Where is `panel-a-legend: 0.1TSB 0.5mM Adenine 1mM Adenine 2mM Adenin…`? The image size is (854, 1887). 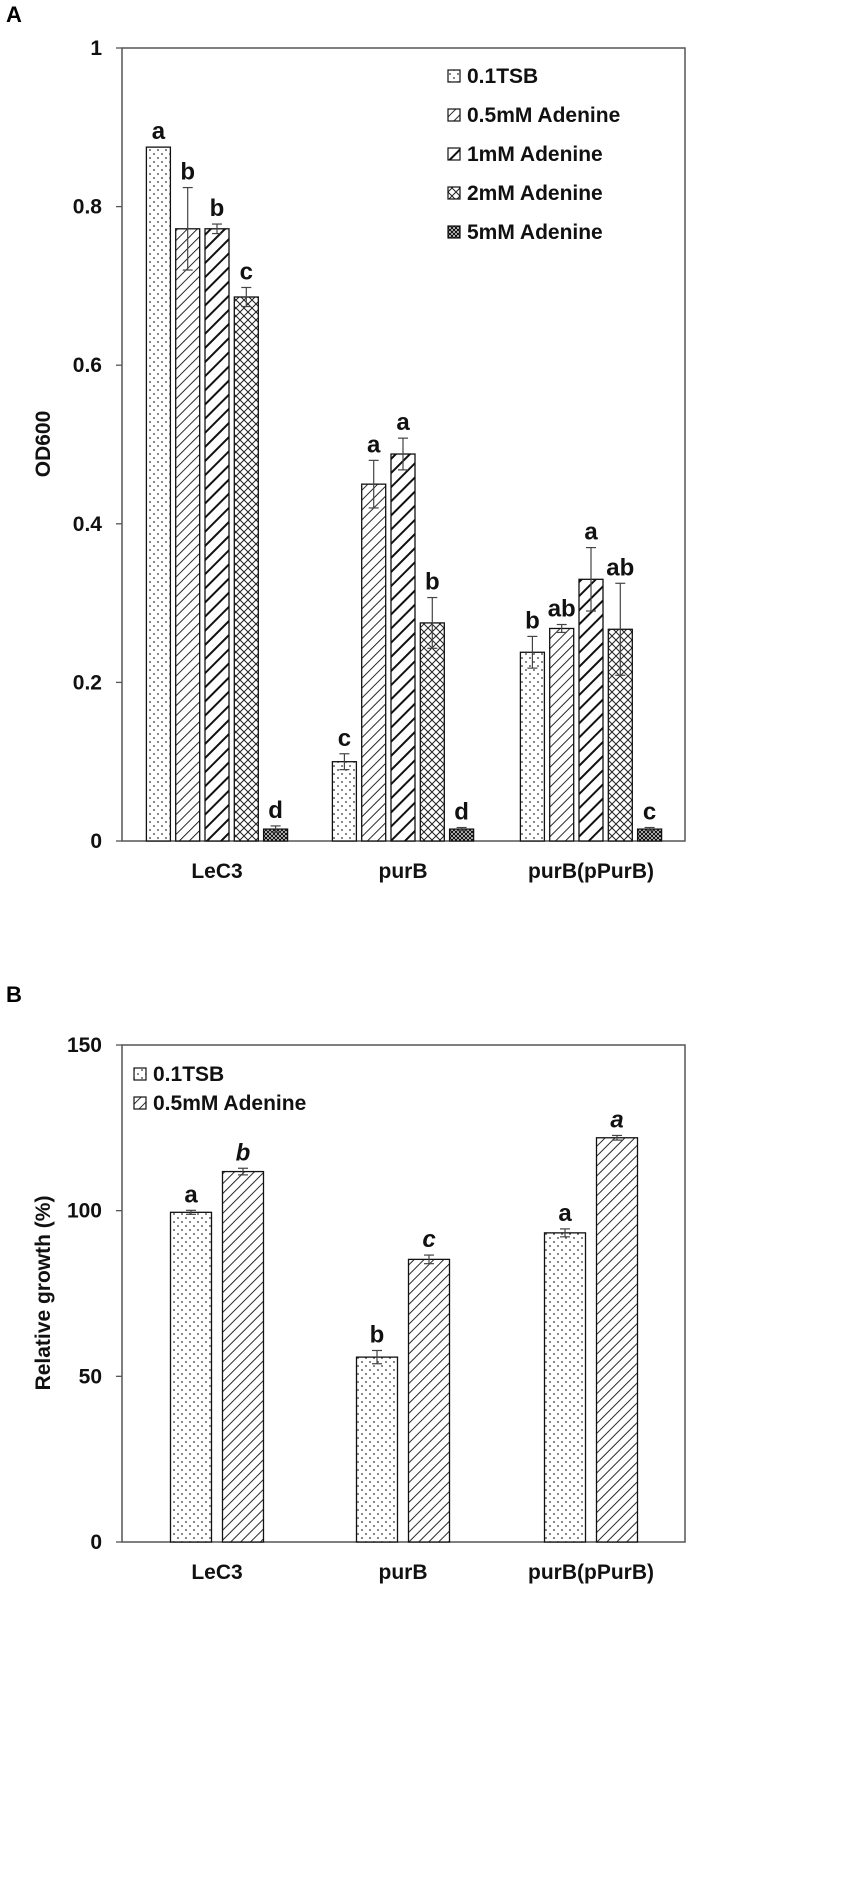 panel-a-legend: 0.1TSB 0.5mM Adenine 1mM Adenine 2mM Adenin… is located at coordinates (533, 154).